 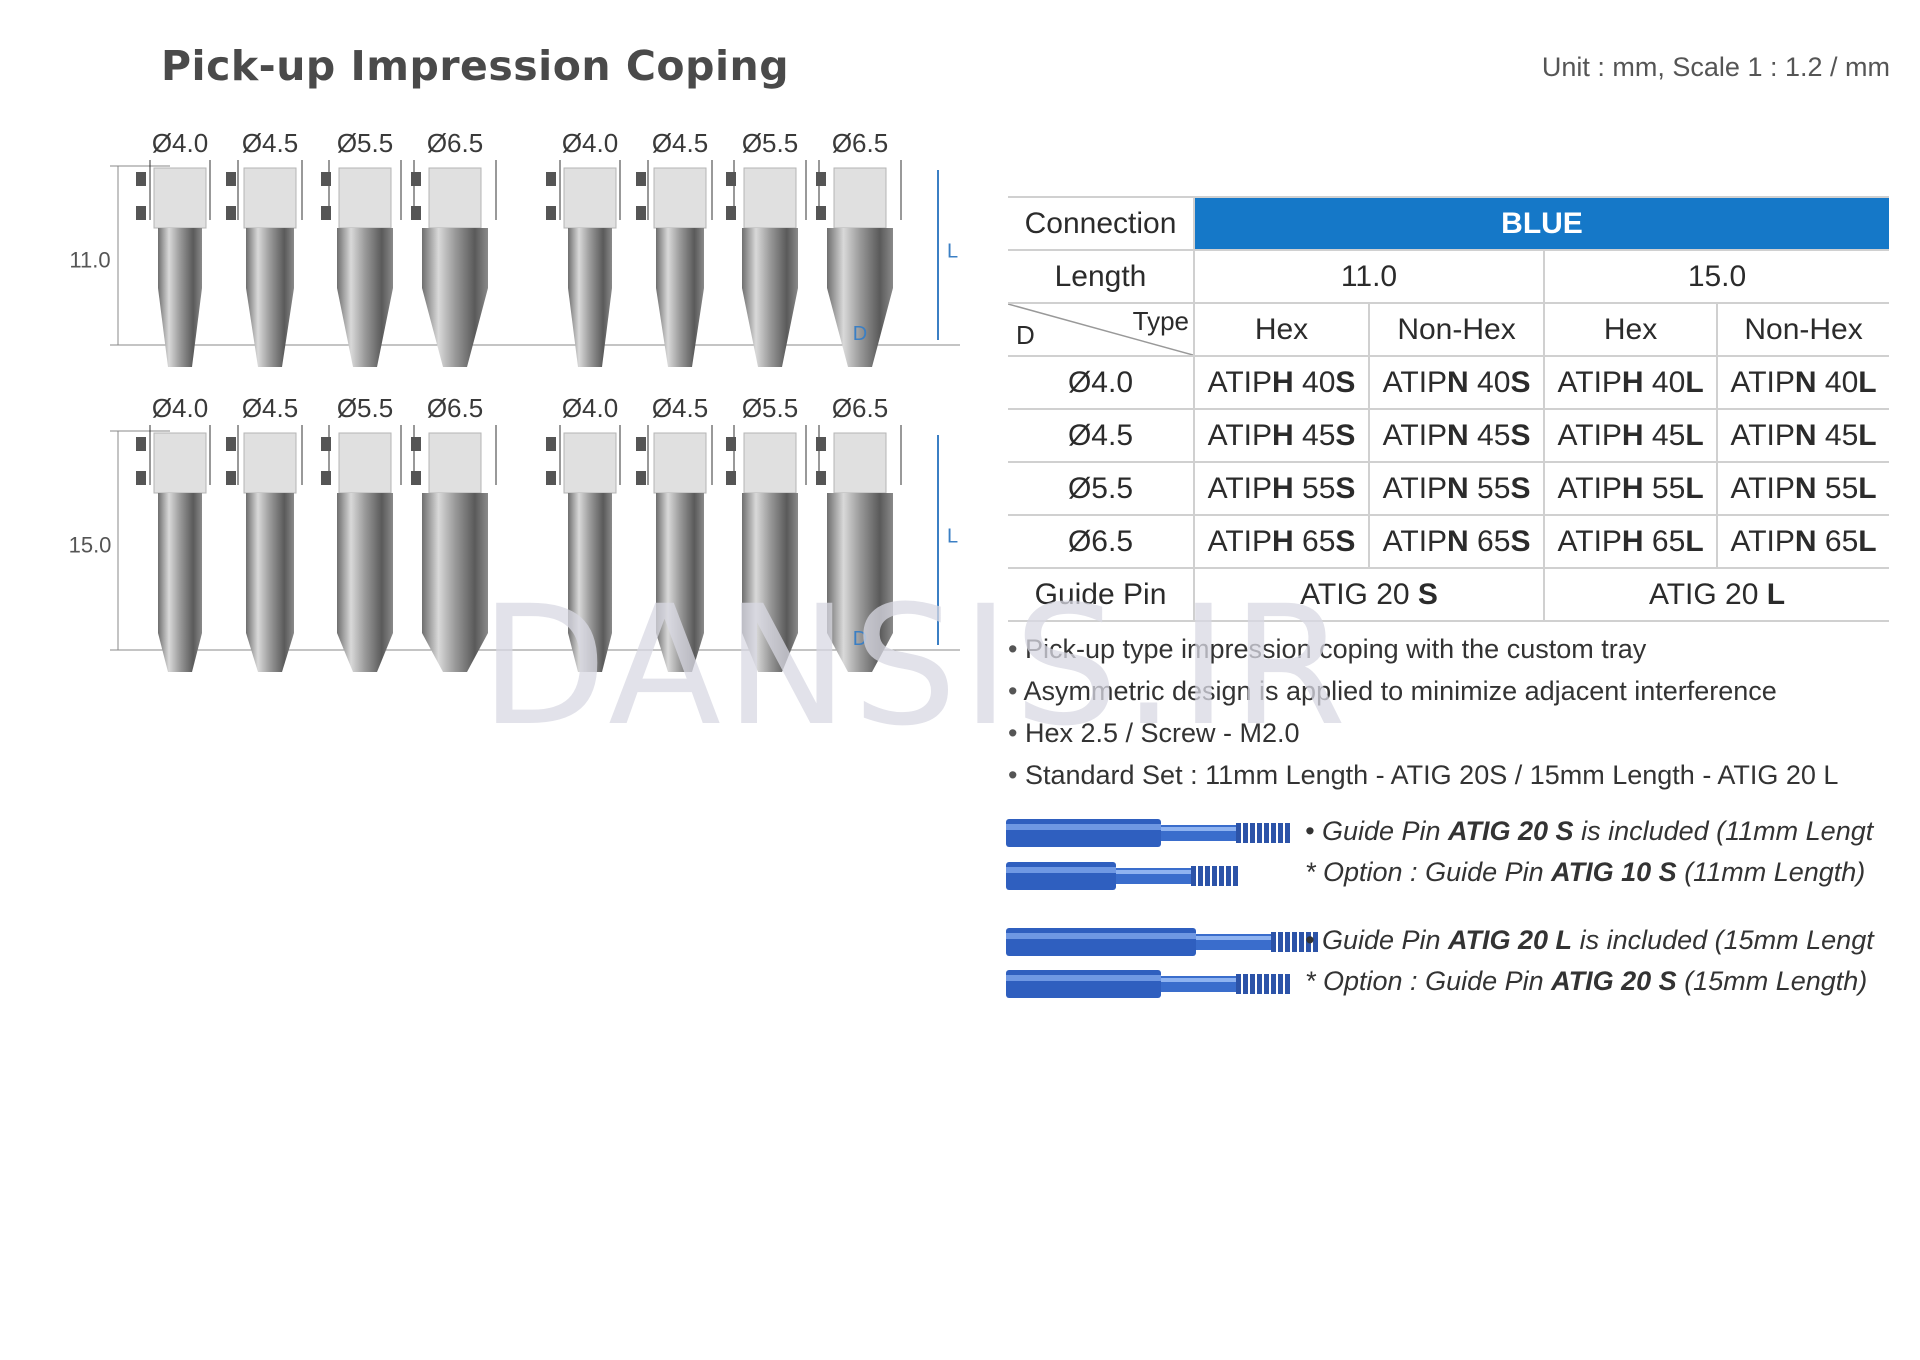 I want to click on guide-pin-15: ATIG 20 L, so click(x=1716, y=595).